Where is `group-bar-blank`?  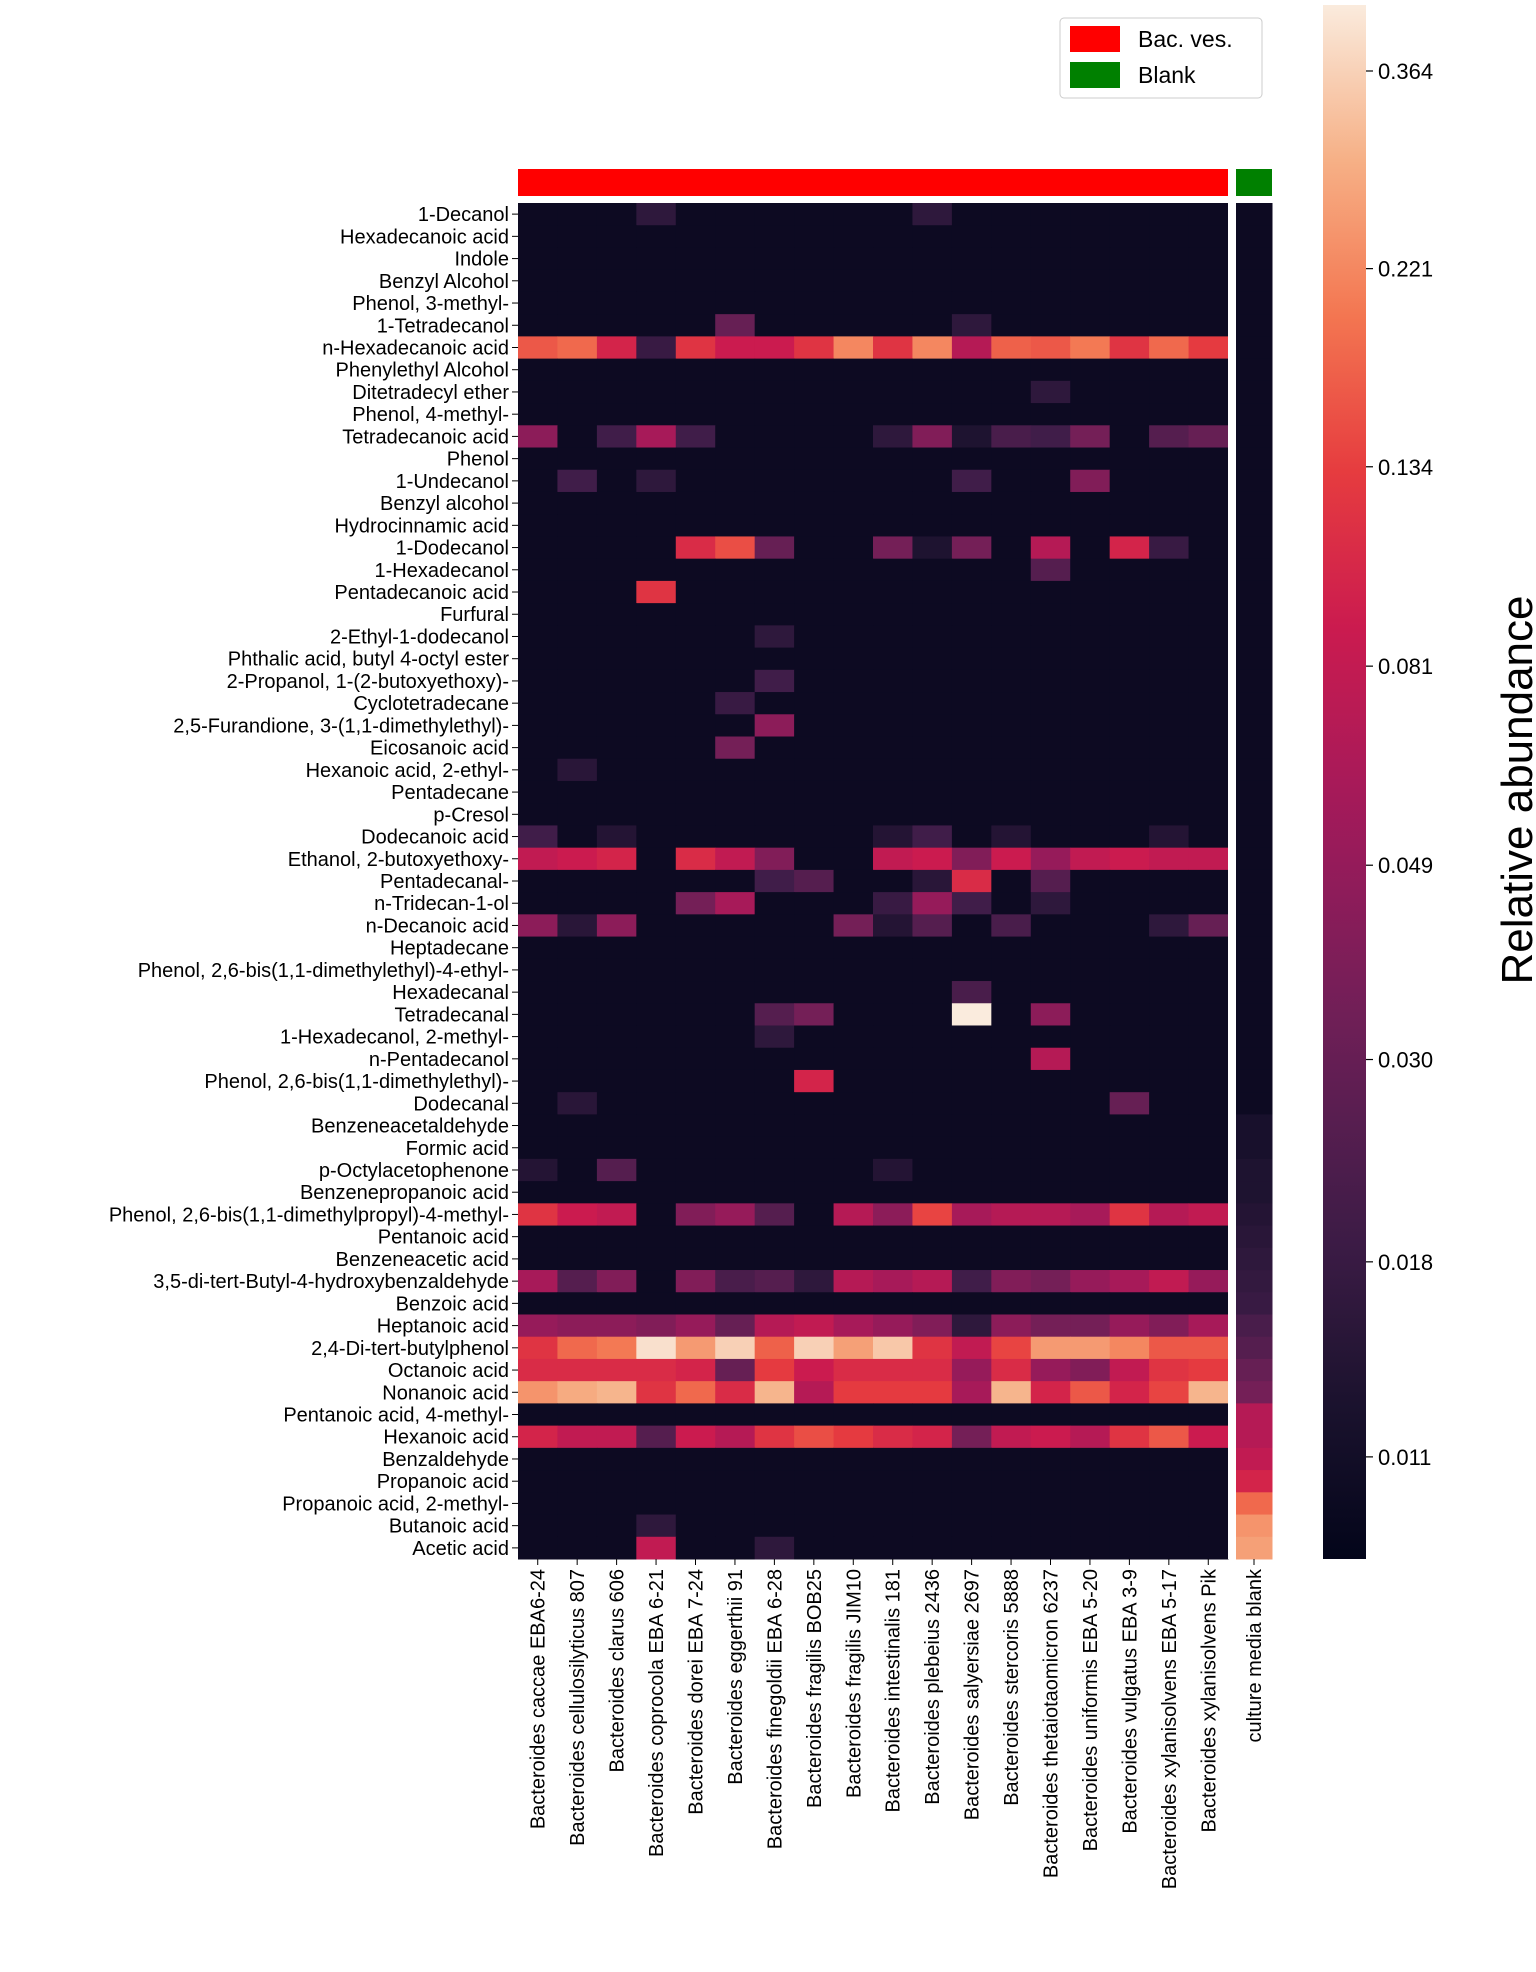 group-bar-blank is located at coordinates (1254, 182).